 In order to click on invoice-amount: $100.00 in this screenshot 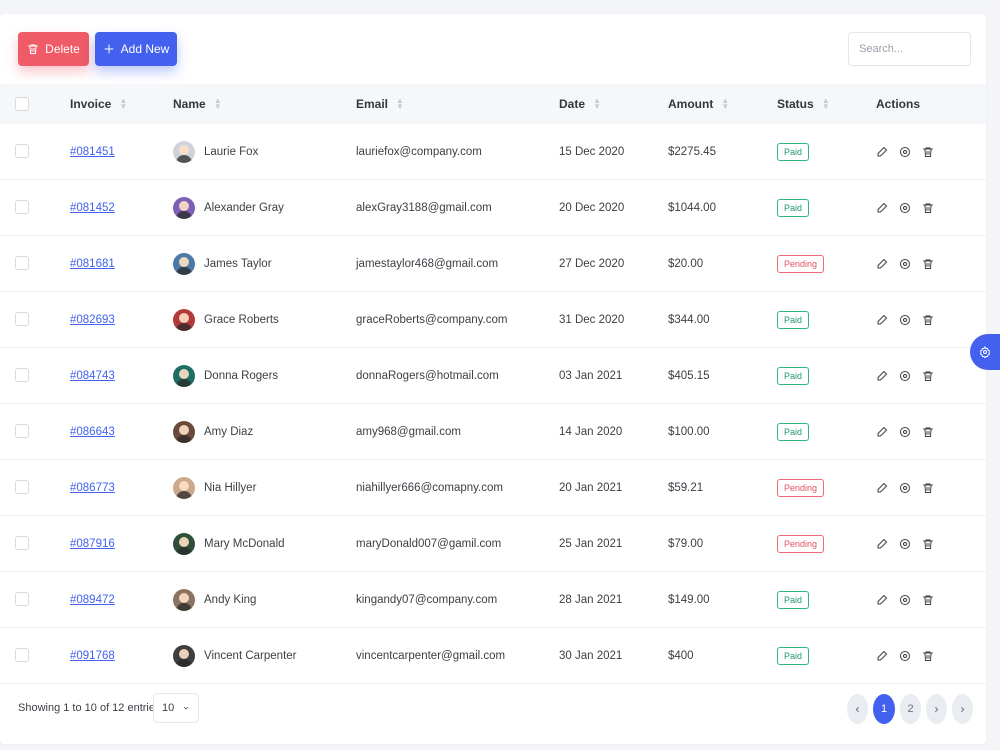, I will do `click(689, 431)`.